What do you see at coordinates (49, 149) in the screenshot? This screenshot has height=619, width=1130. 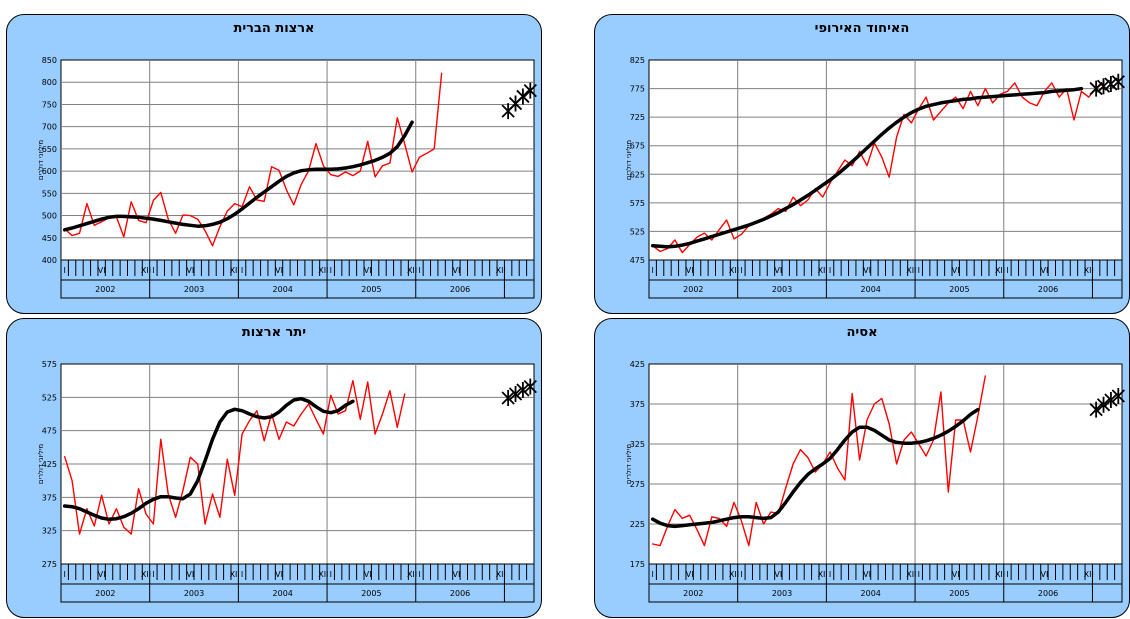 I see `y-tick-label: 650` at bounding box center [49, 149].